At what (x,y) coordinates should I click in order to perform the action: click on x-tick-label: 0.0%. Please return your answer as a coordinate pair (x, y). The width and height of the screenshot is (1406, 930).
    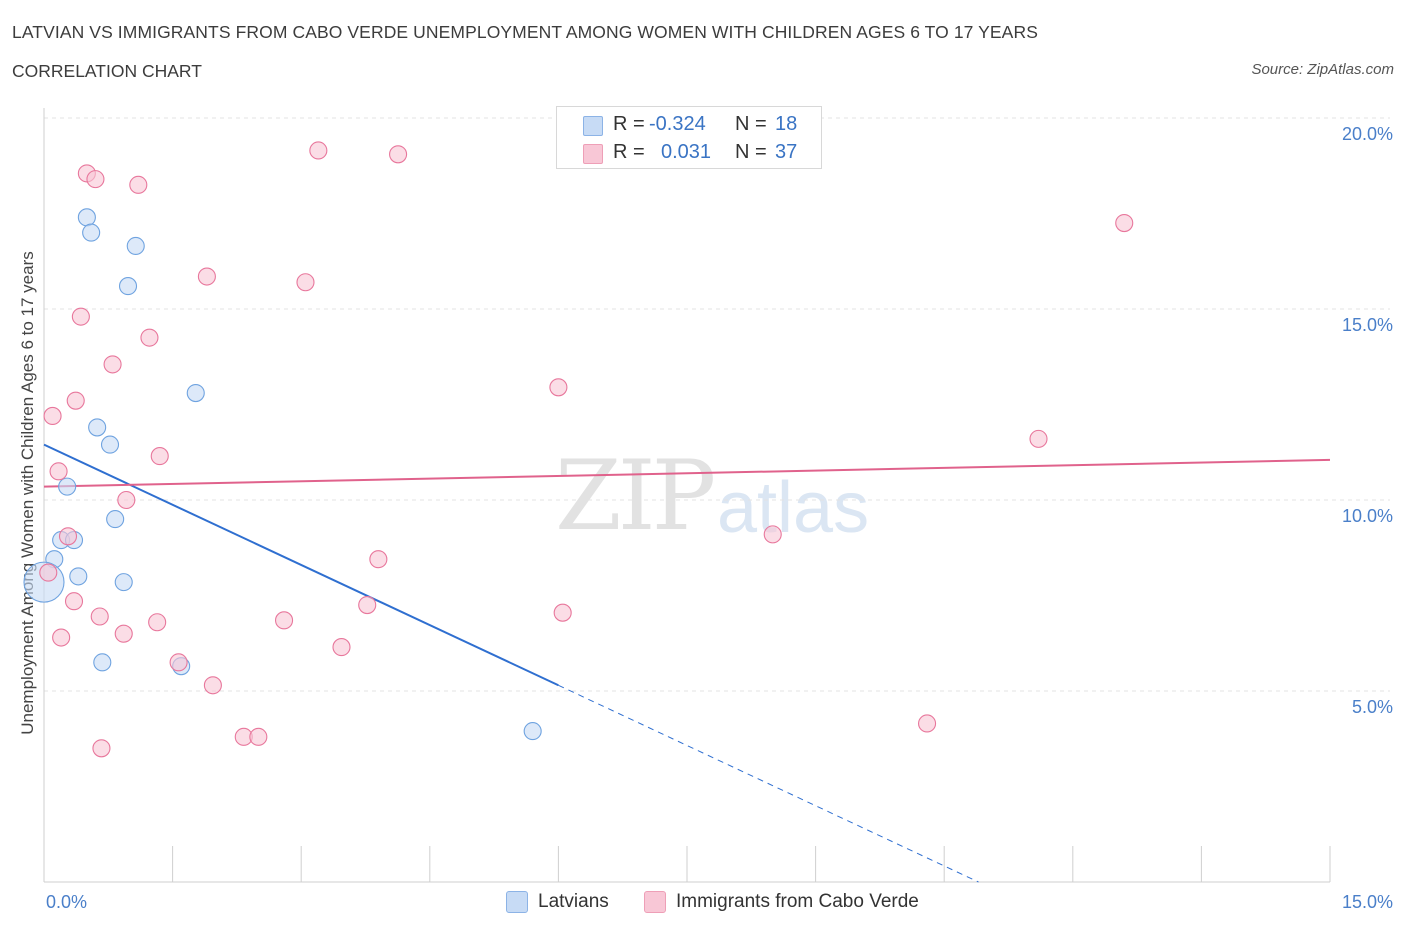
    Looking at the image, I should click on (66, 902).